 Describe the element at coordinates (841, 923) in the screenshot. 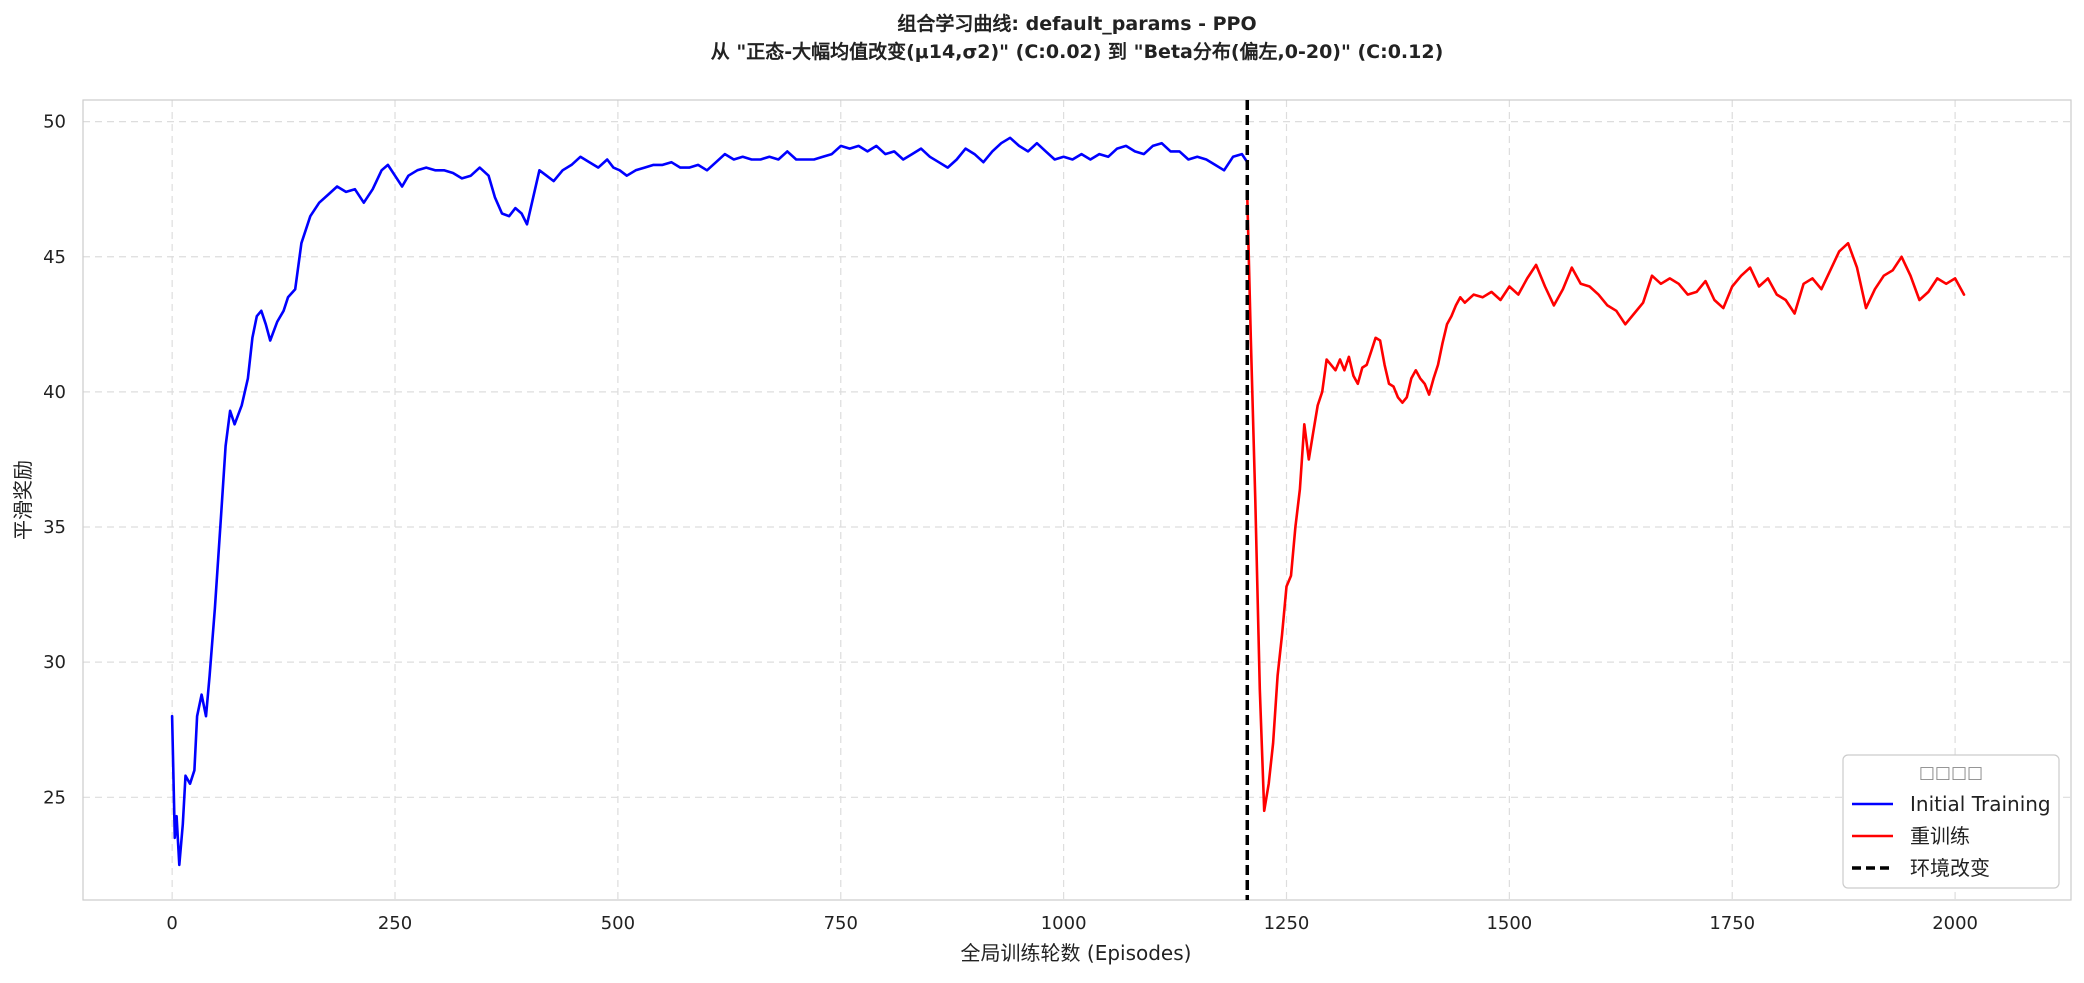

I see `x-tick-label: 750` at that location.